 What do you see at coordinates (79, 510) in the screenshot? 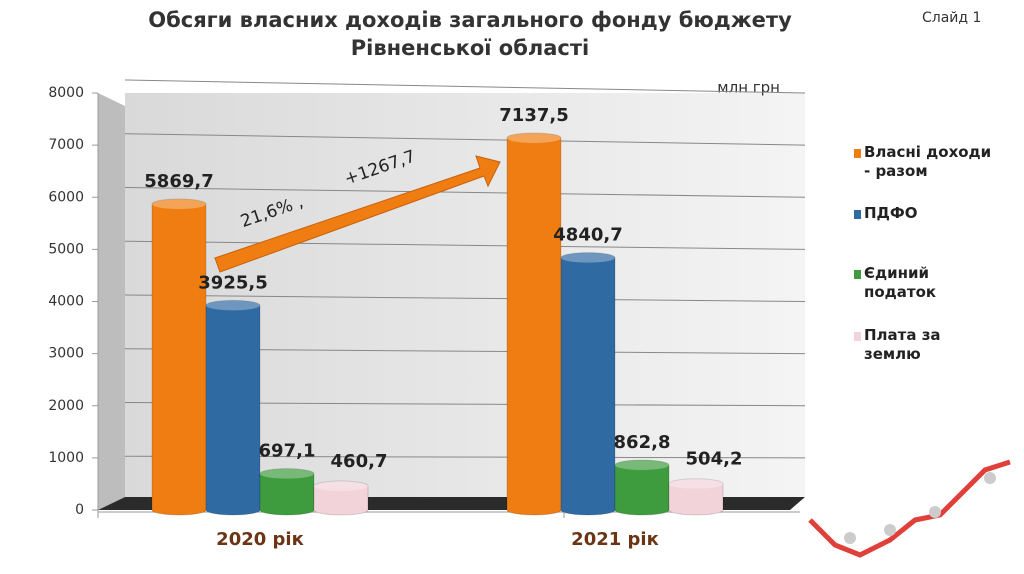
I see `y-tick-label: 0` at bounding box center [79, 510].